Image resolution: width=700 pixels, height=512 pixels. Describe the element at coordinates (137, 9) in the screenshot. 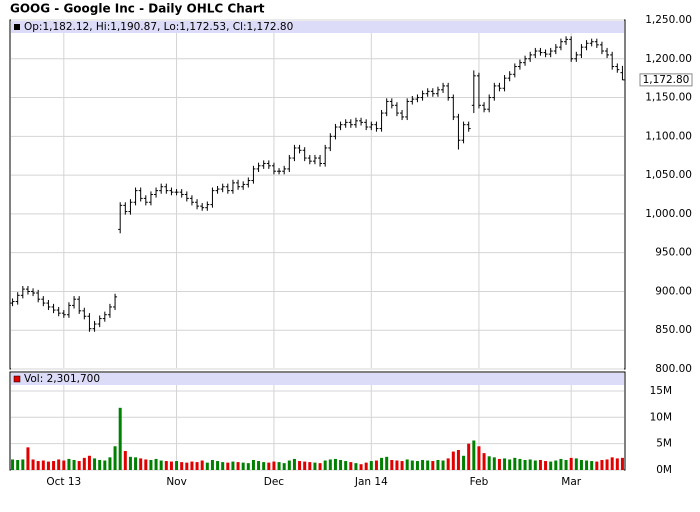

I see `chart-title: GOOG - Google Inc - Daily OHLC Chart` at that location.